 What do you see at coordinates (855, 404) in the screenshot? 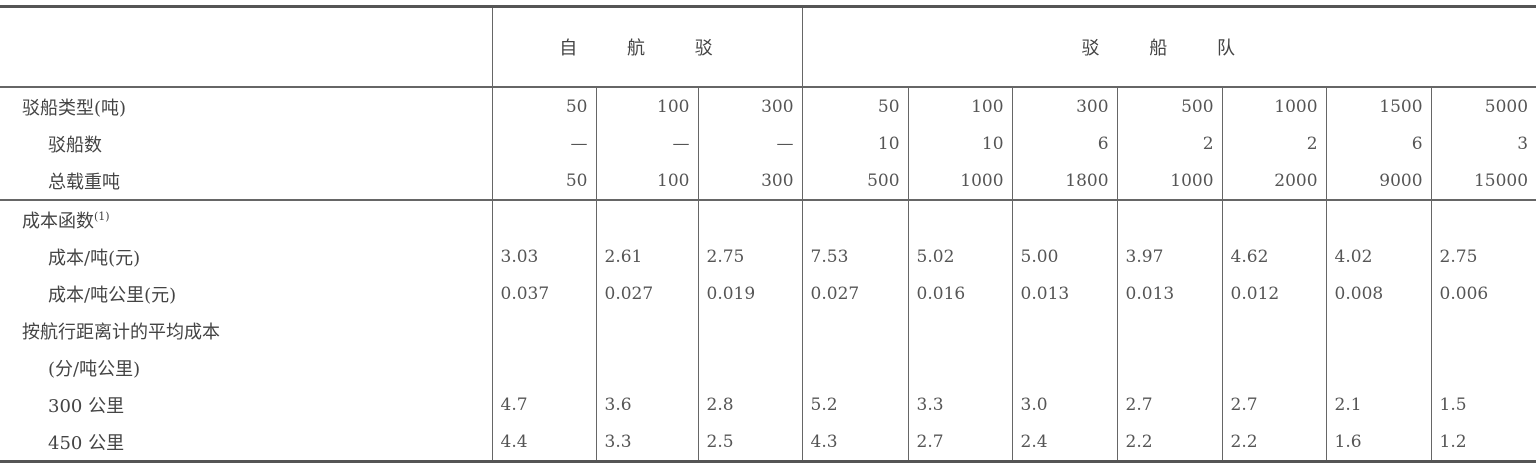
I see `table-cell: 5.2` at bounding box center [855, 404].